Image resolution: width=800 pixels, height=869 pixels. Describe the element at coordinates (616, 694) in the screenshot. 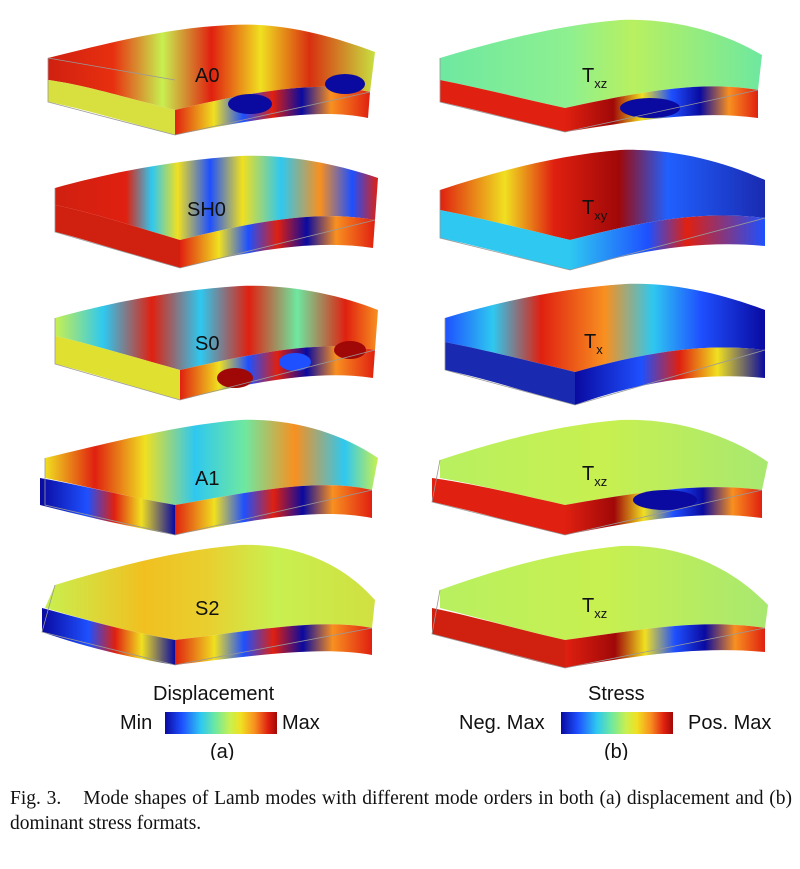

I see `stress-legend-title: Stress` at that location.